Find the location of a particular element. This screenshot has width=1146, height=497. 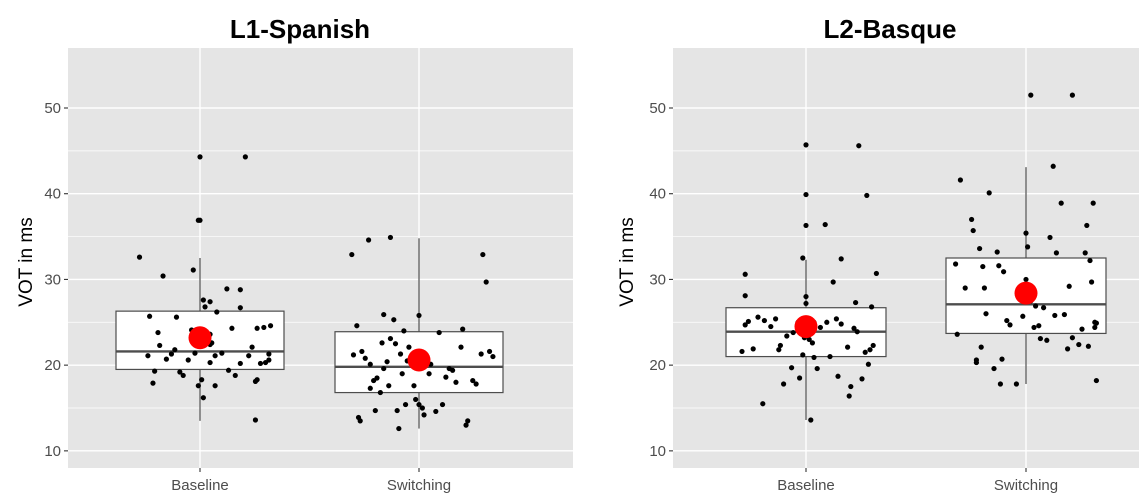

x-tick-label: Baseline is located at coordinates (806, 485).